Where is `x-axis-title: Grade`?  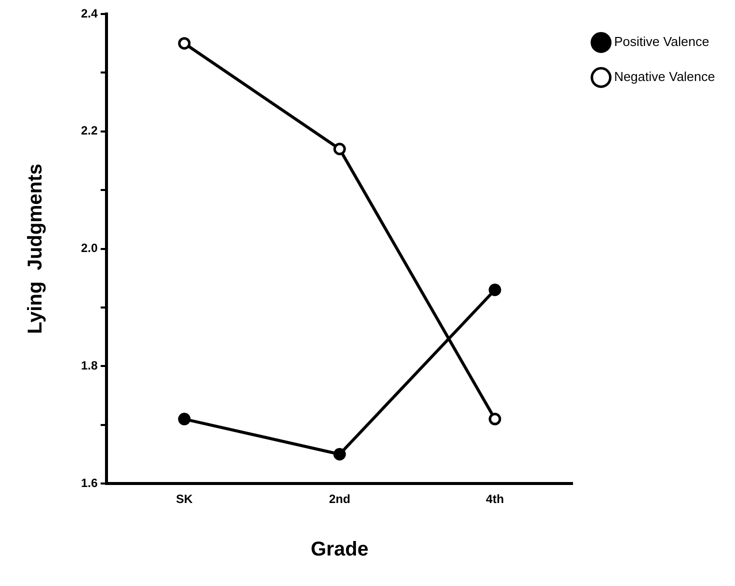
x-axis-title: Grade is located at coordinates (339, 549).